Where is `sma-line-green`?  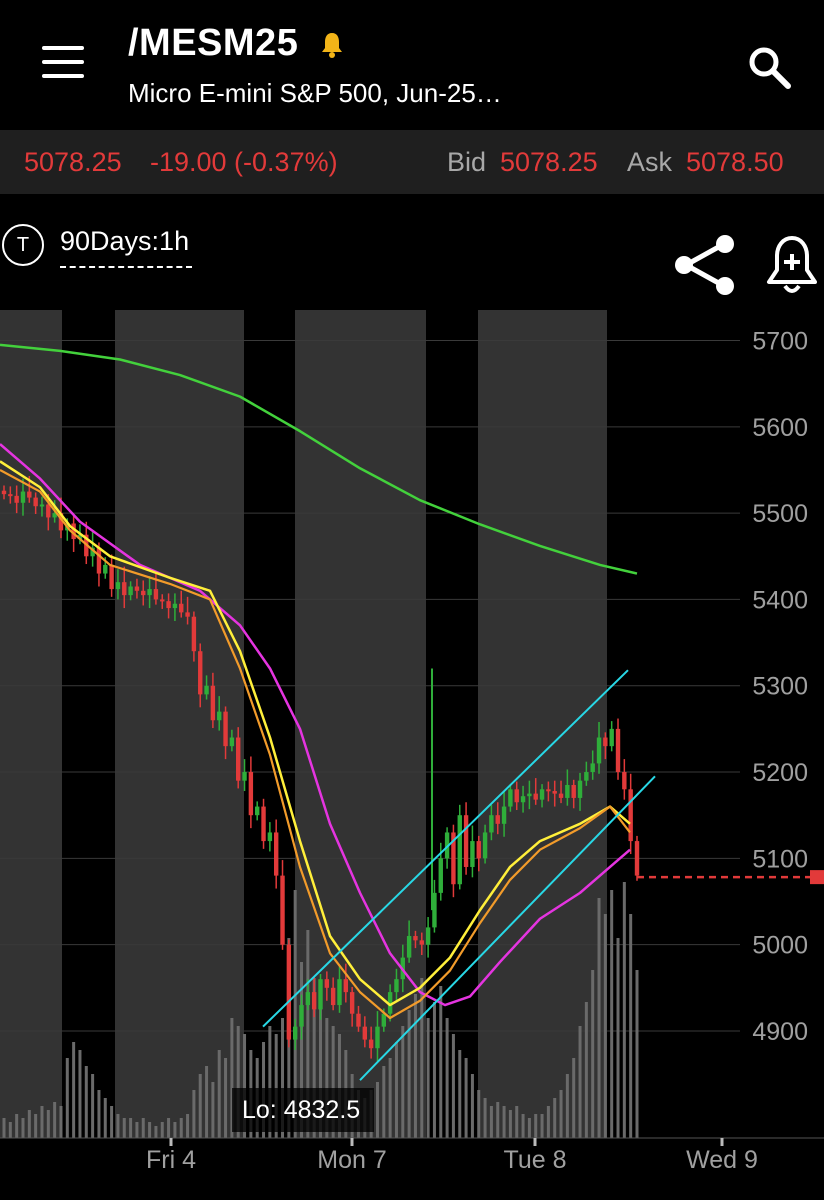 sma-line-green is located at coordinates (319, 459).